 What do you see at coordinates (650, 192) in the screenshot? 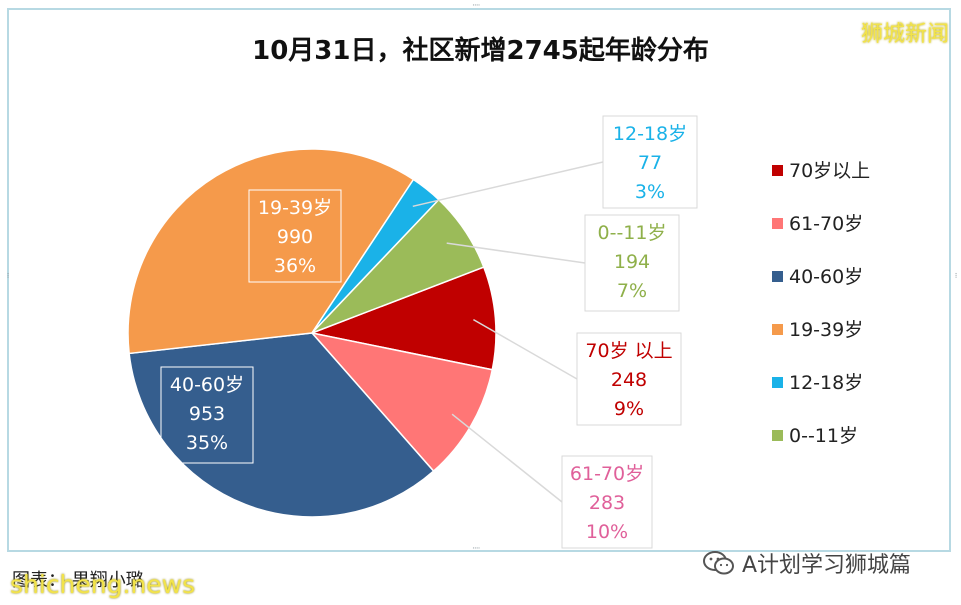
I see `callout-percent-12-18: 3%` at bounding box center [650, 192].